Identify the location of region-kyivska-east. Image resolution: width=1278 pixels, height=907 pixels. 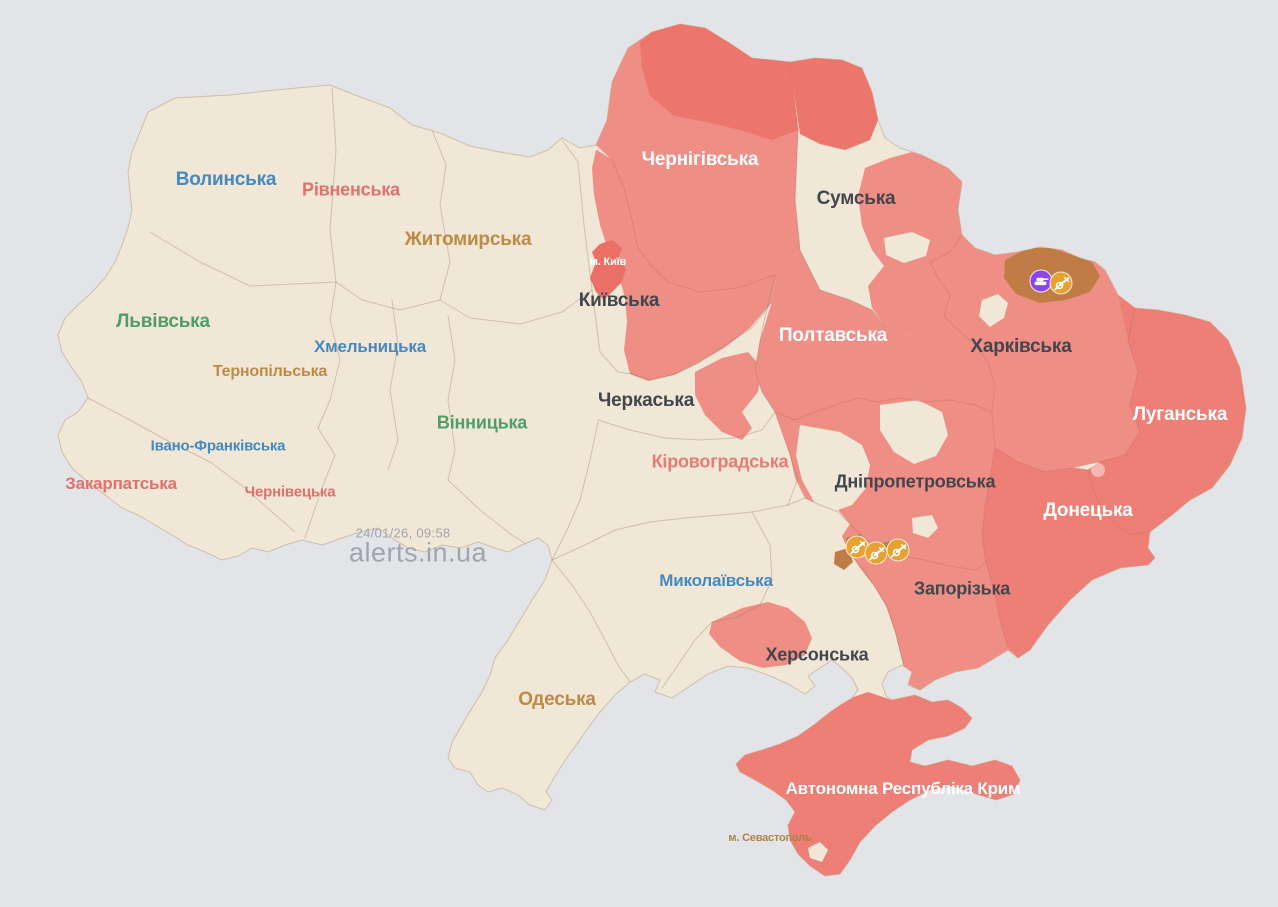
(683, 265).